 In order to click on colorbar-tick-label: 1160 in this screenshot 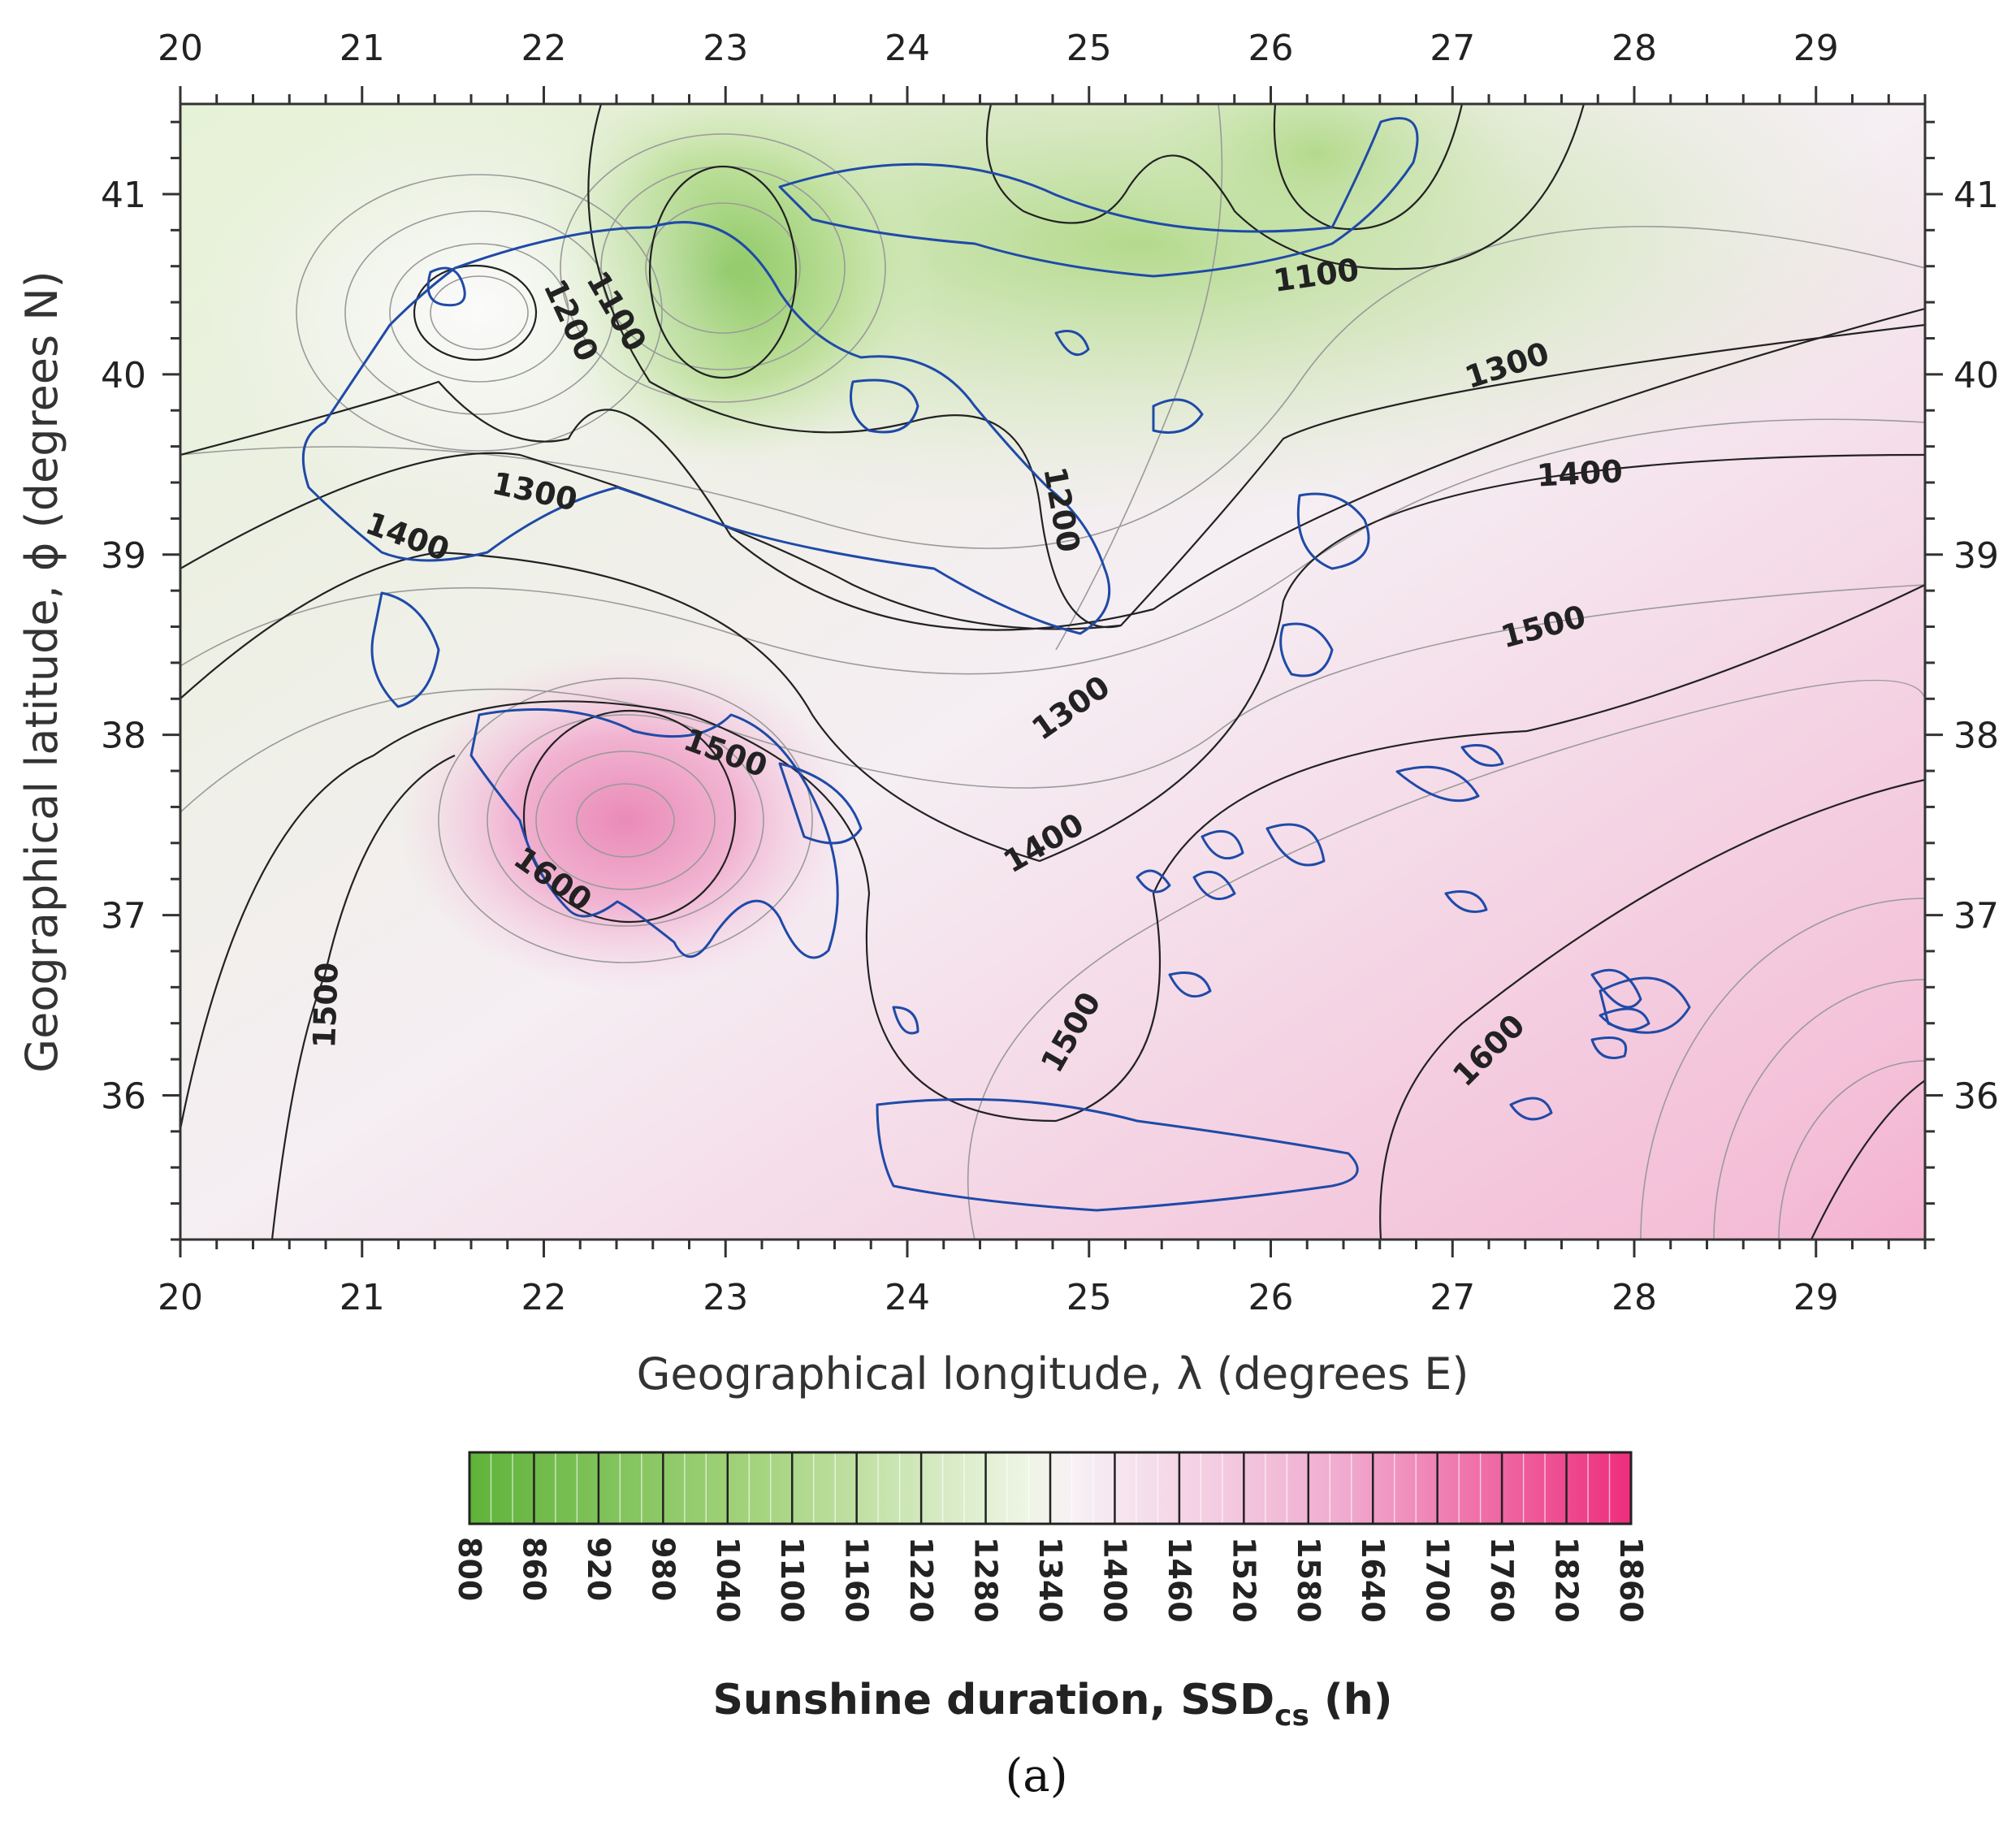, I will do `click(857, 1580)`.